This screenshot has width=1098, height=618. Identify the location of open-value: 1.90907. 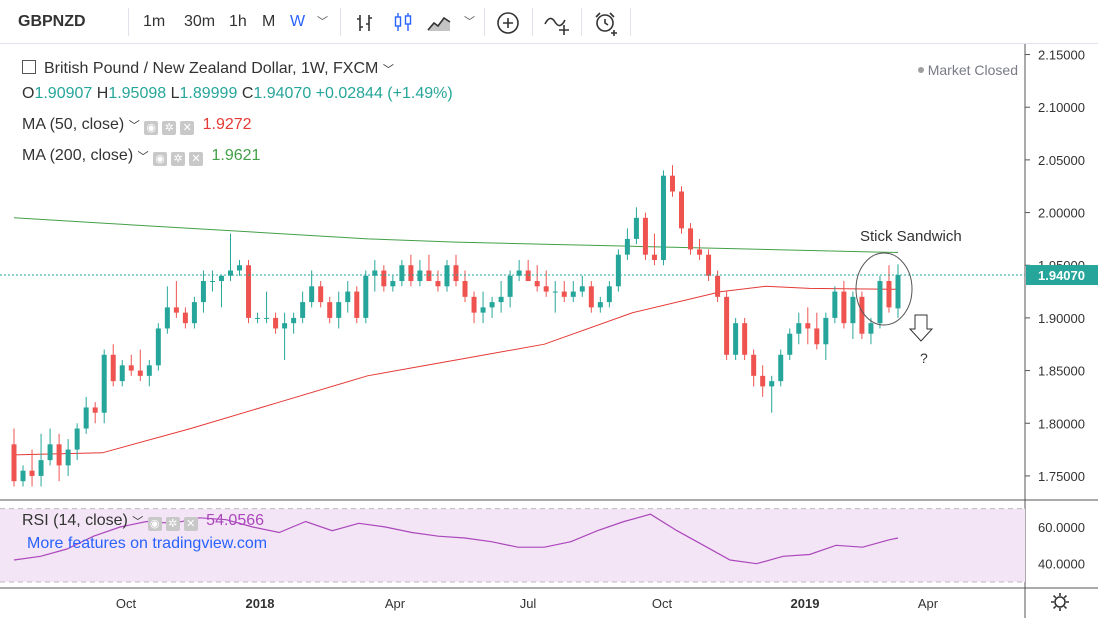
(63, 93).